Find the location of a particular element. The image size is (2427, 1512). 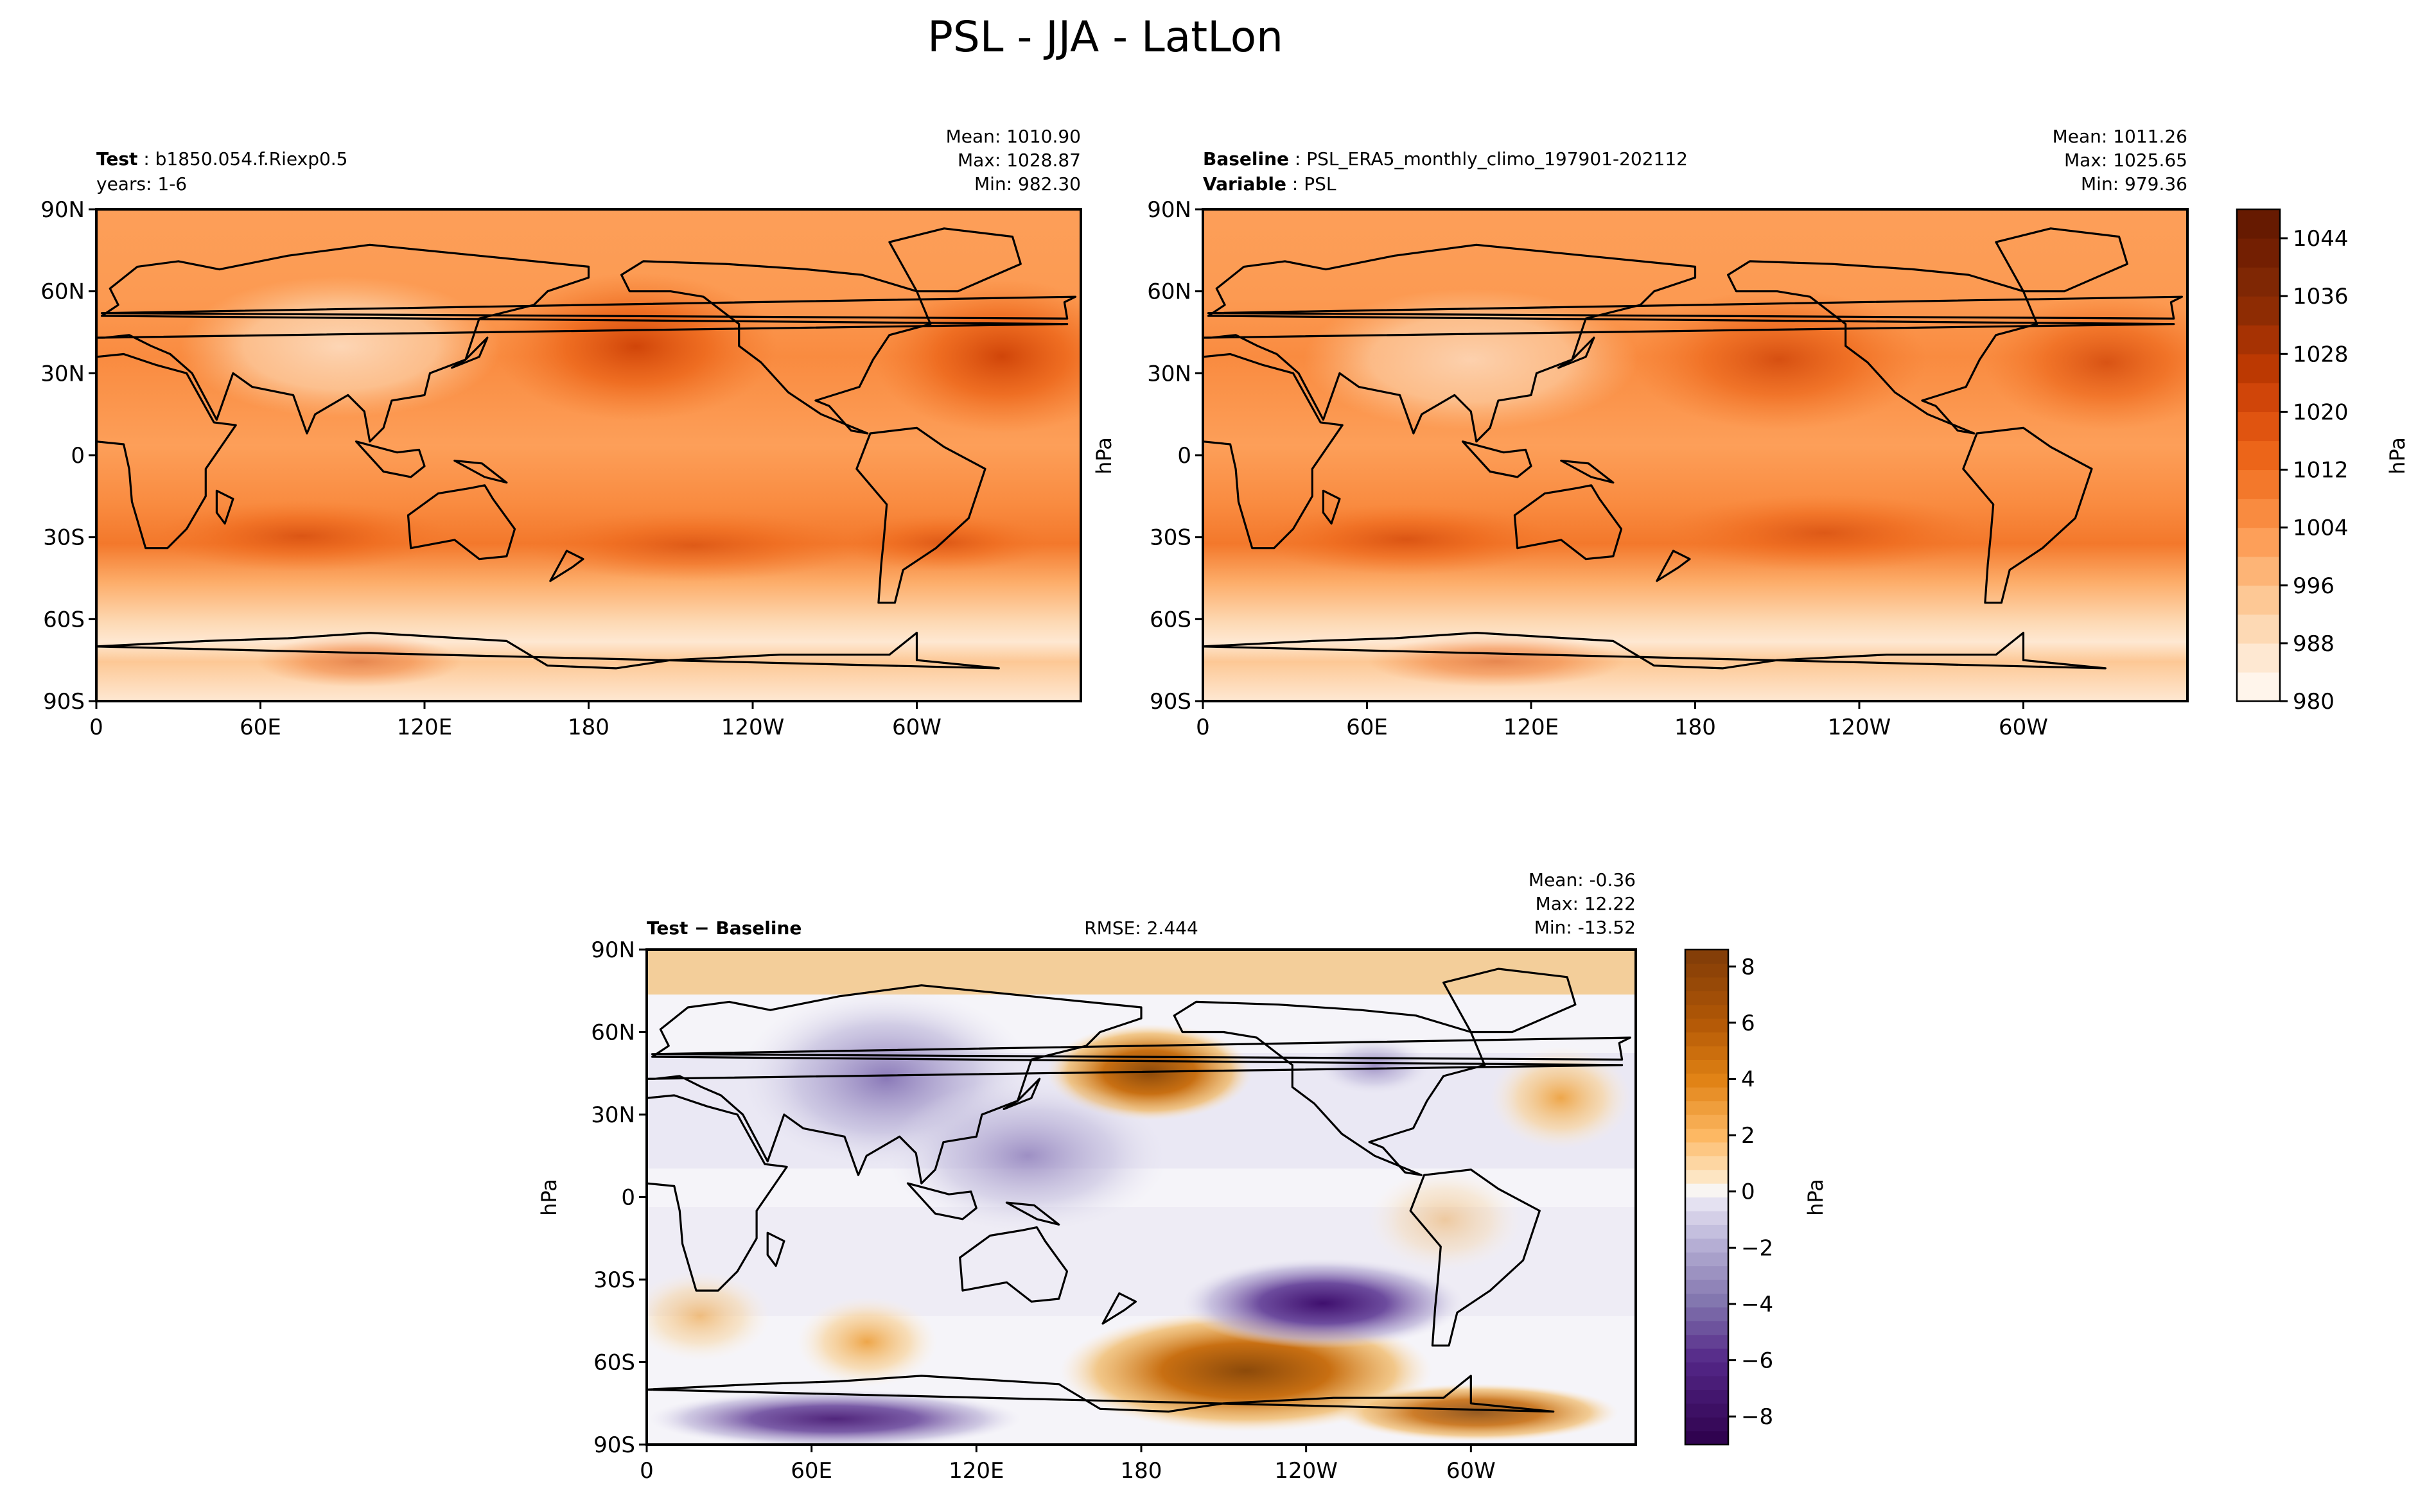

baseline-label-text: PSL_ERA5_monthly_climo_197901-202112 is located at coordinates (1497, 158).